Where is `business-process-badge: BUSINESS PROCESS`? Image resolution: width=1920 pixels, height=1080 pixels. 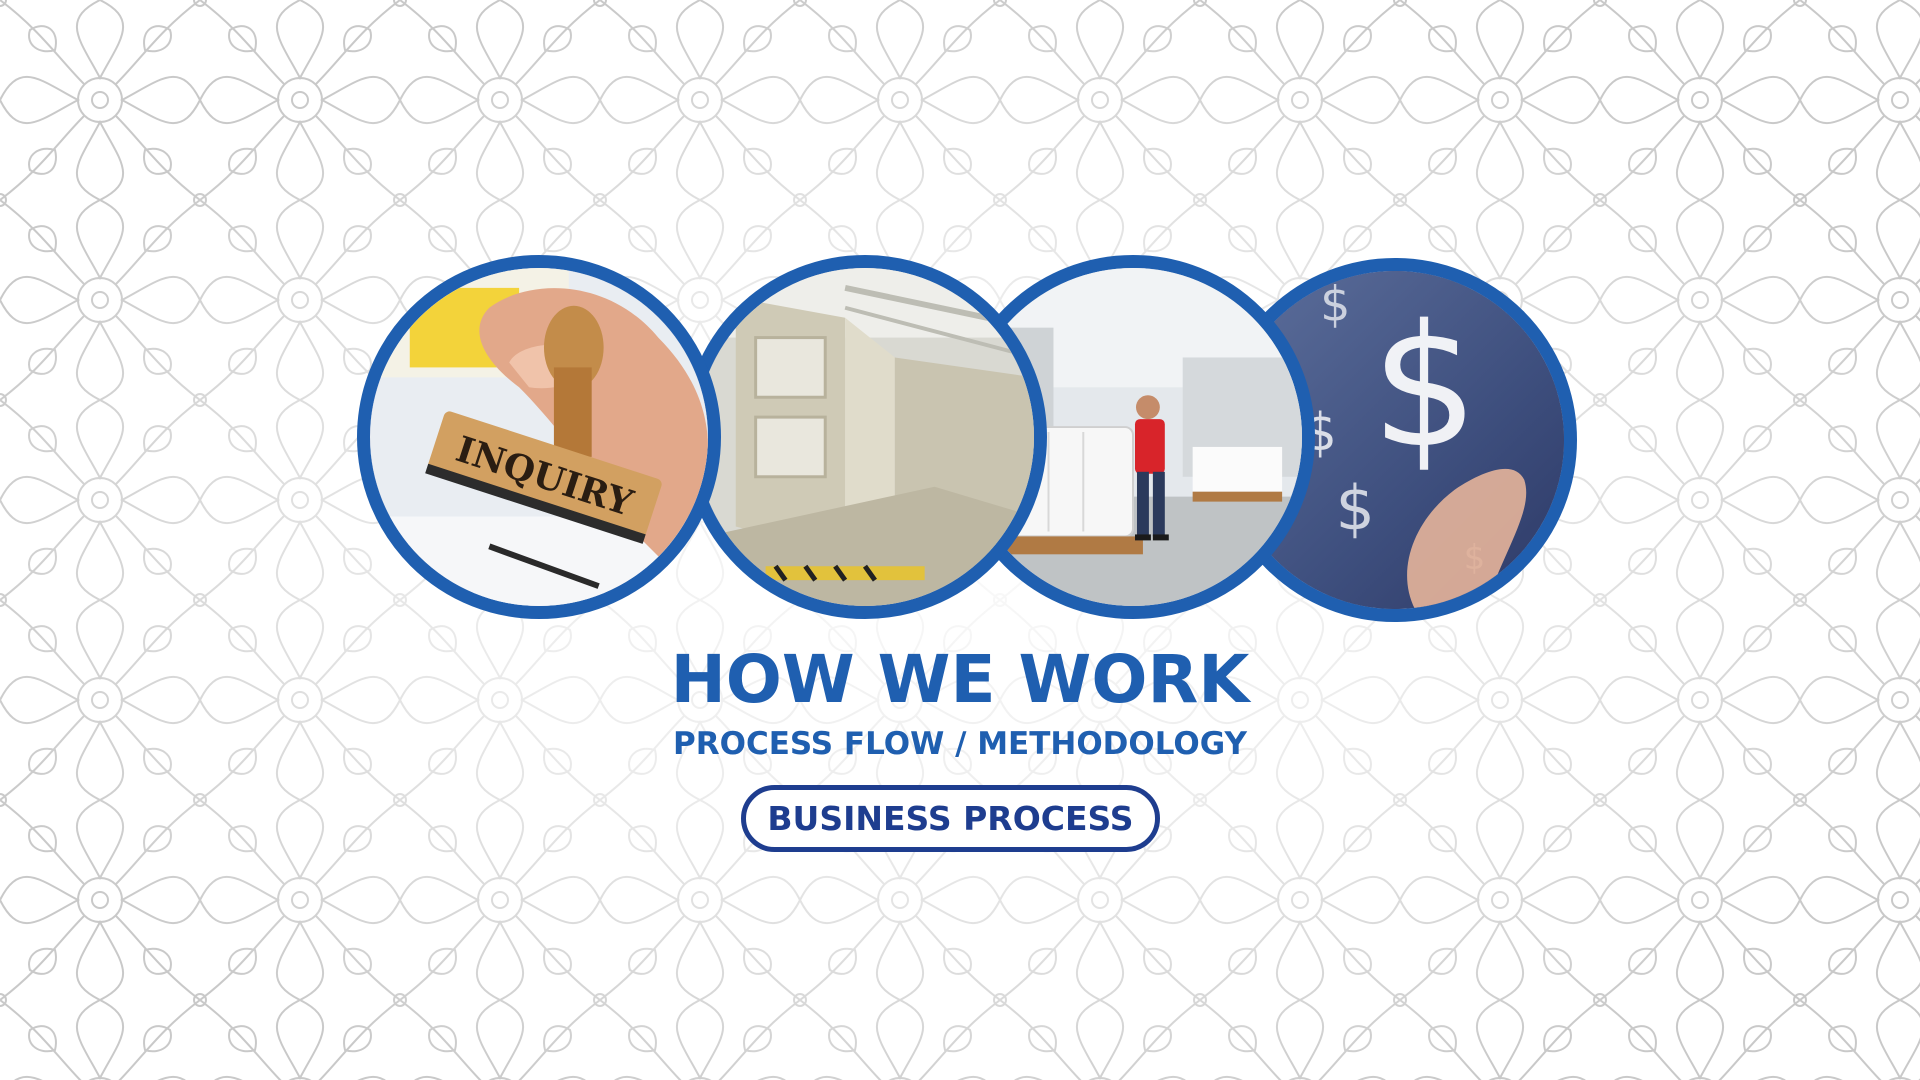 business-process-badge: BUSINESS PROCESS is located at coordinates (950, 818).